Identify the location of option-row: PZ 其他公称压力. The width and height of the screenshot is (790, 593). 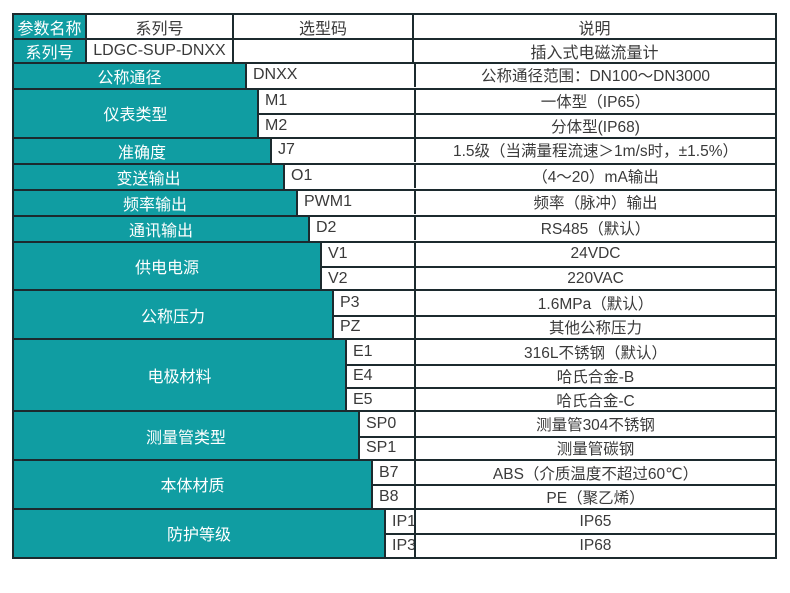
(554, 326).